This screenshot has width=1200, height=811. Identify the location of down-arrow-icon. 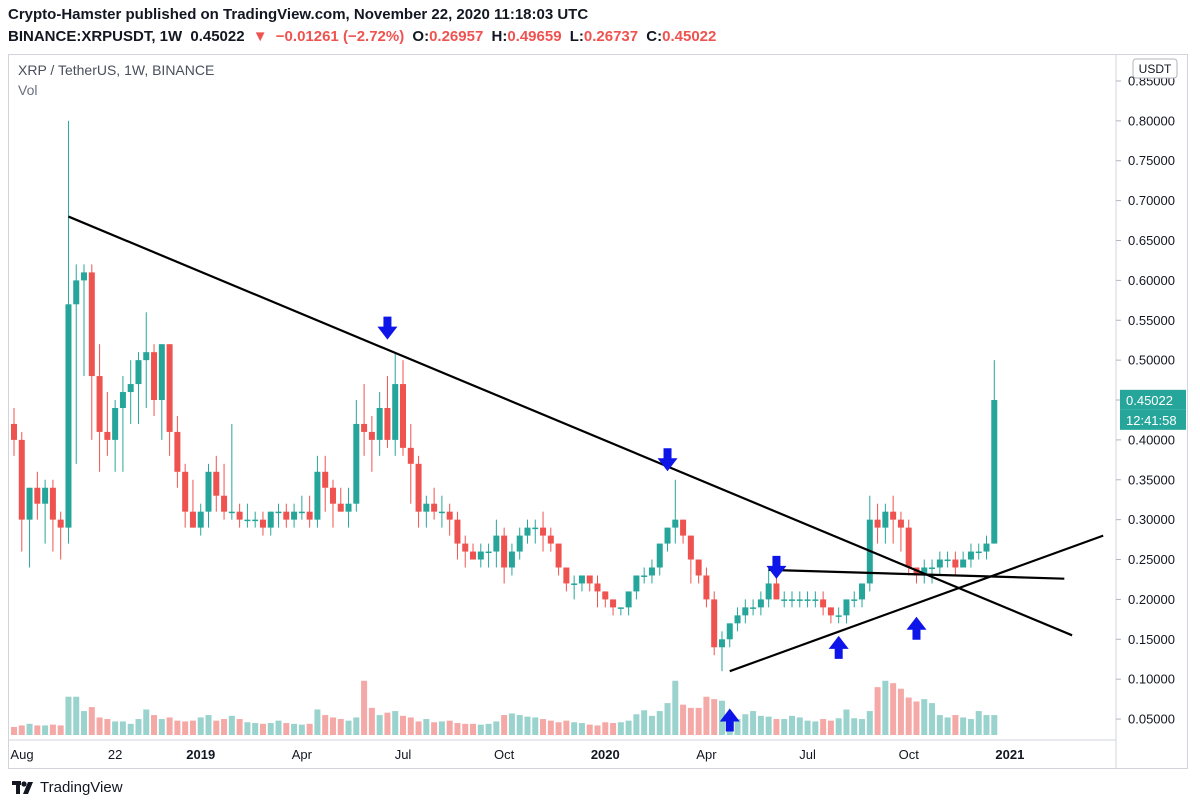
(776, 567).